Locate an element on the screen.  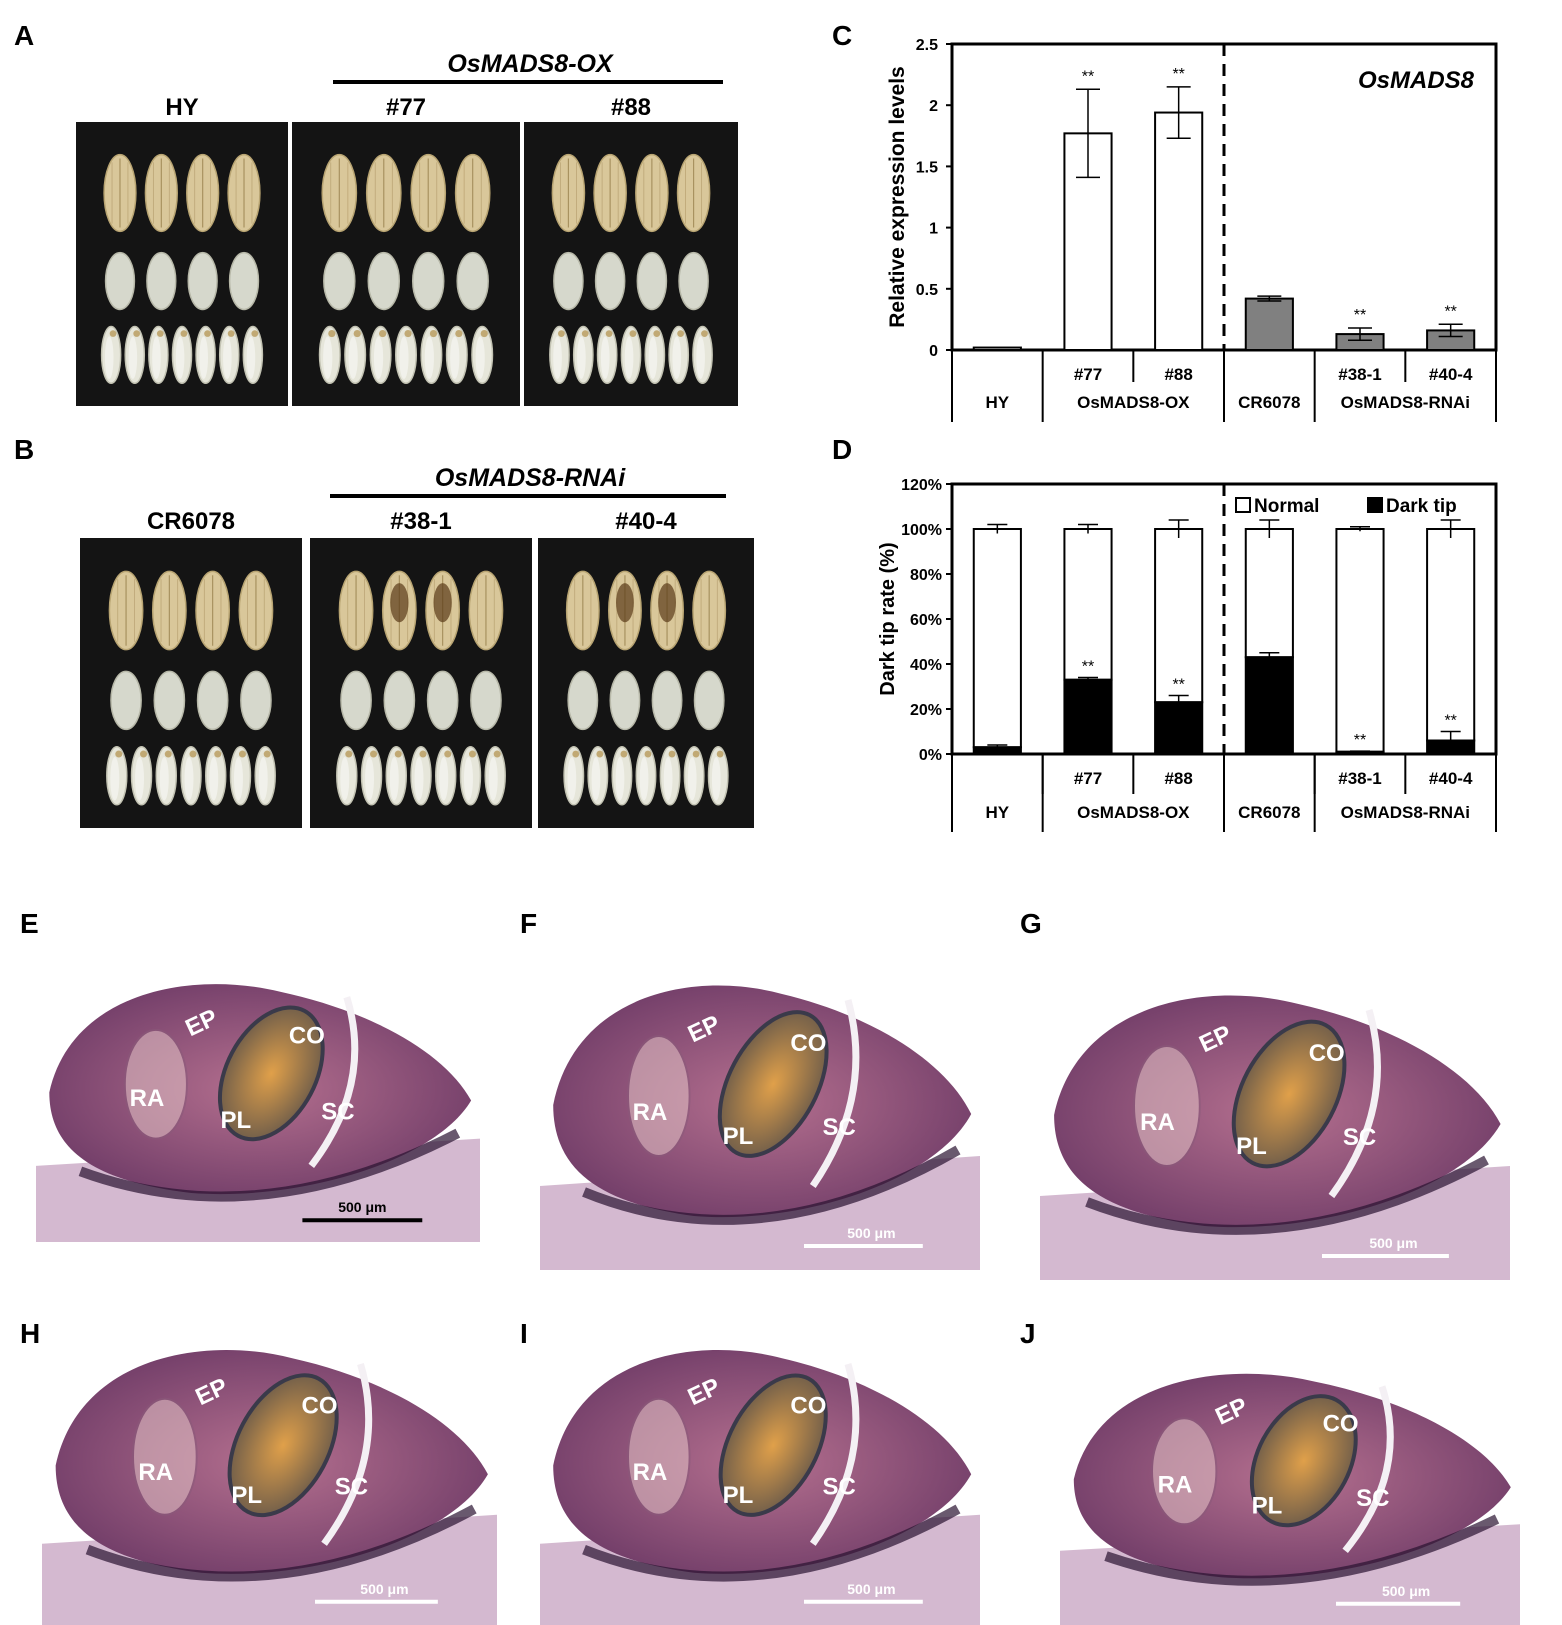
panel-b-group-title: OsMADS8-RNAi is located at coordinates (530, 478).